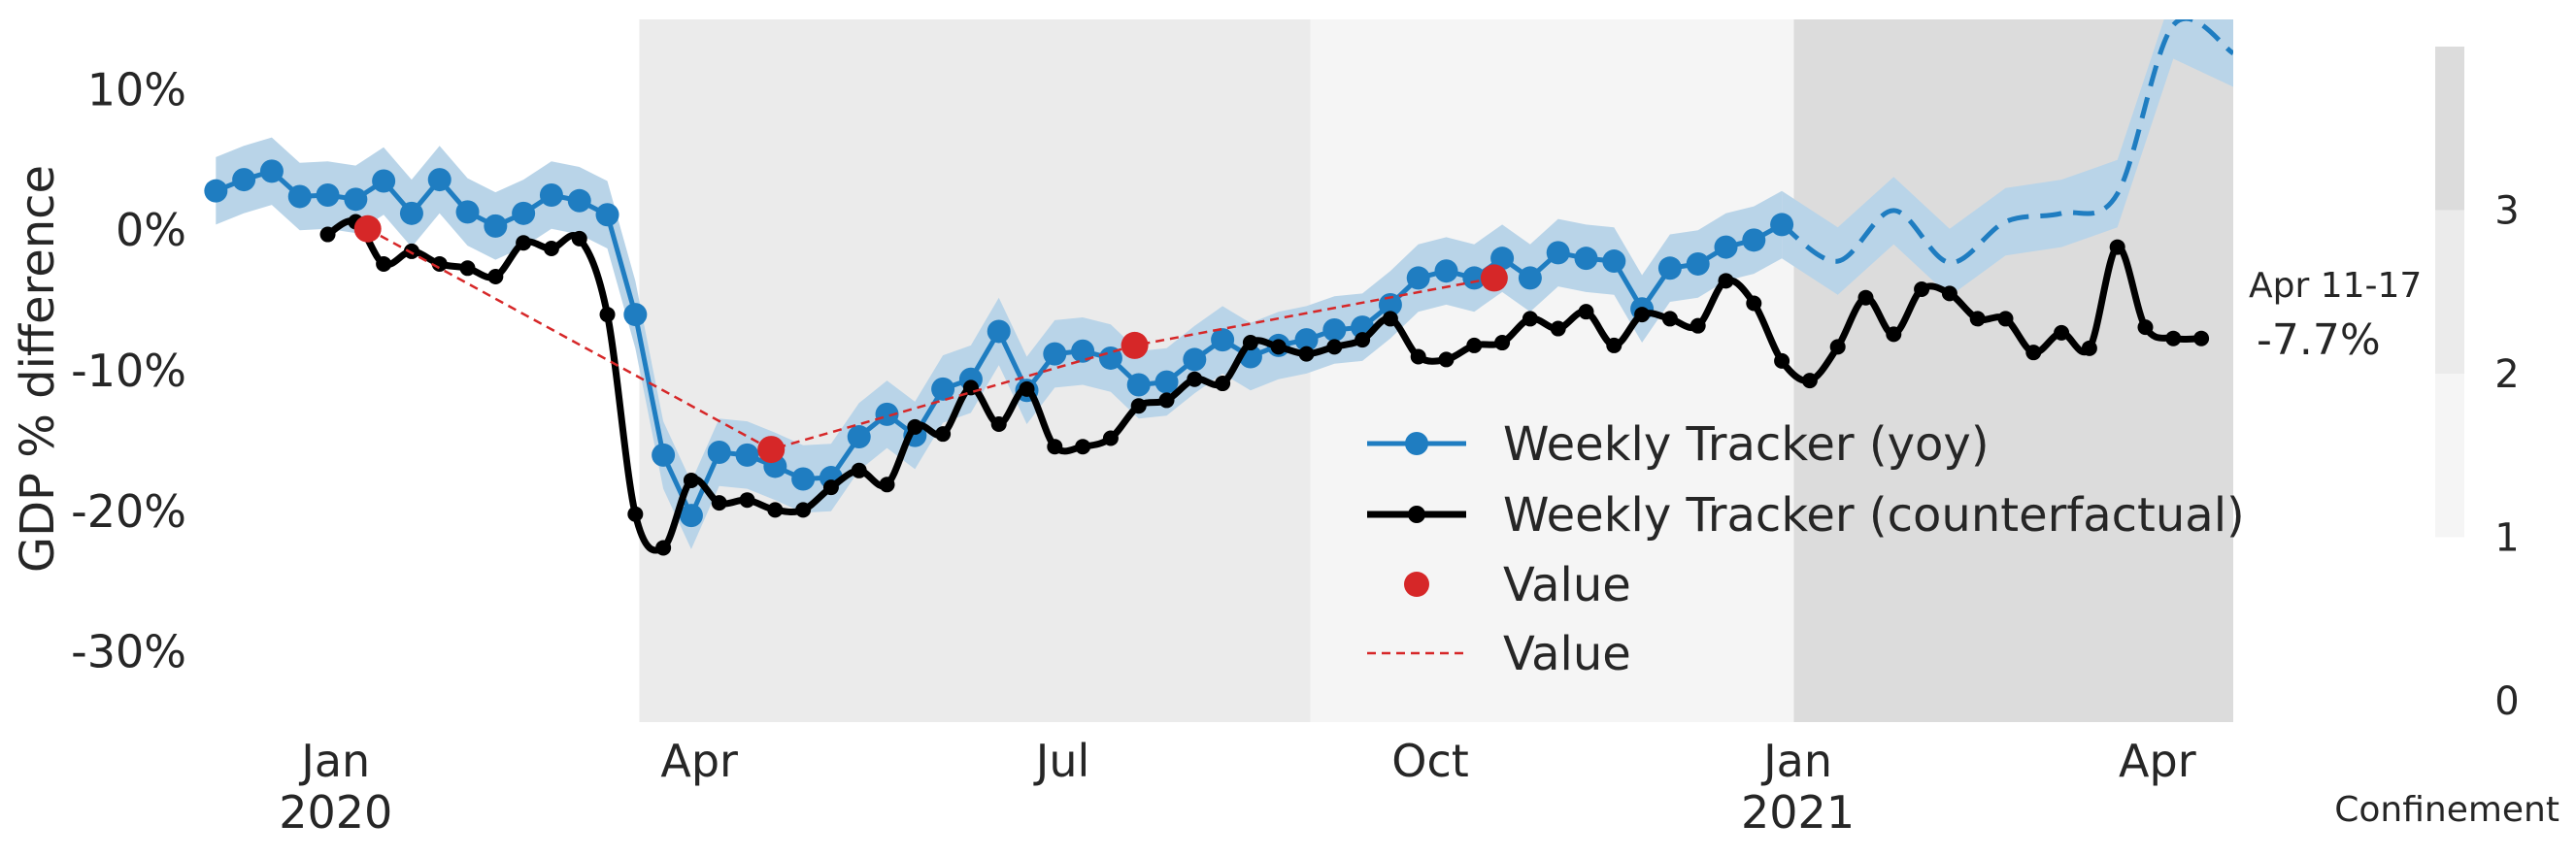 Image resolution: width=2576 pixels, height=857 pixels. I want to click on legend-label-value-line: Value, so click(1567, 654).